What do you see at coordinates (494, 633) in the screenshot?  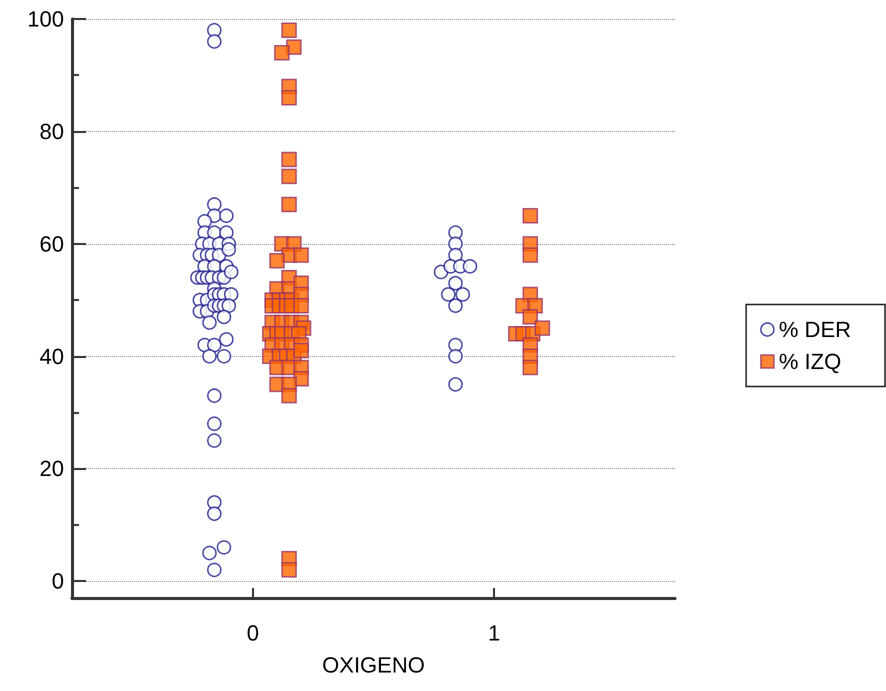 I see `x-tick-label: 1` at bounding box center [494, 633].